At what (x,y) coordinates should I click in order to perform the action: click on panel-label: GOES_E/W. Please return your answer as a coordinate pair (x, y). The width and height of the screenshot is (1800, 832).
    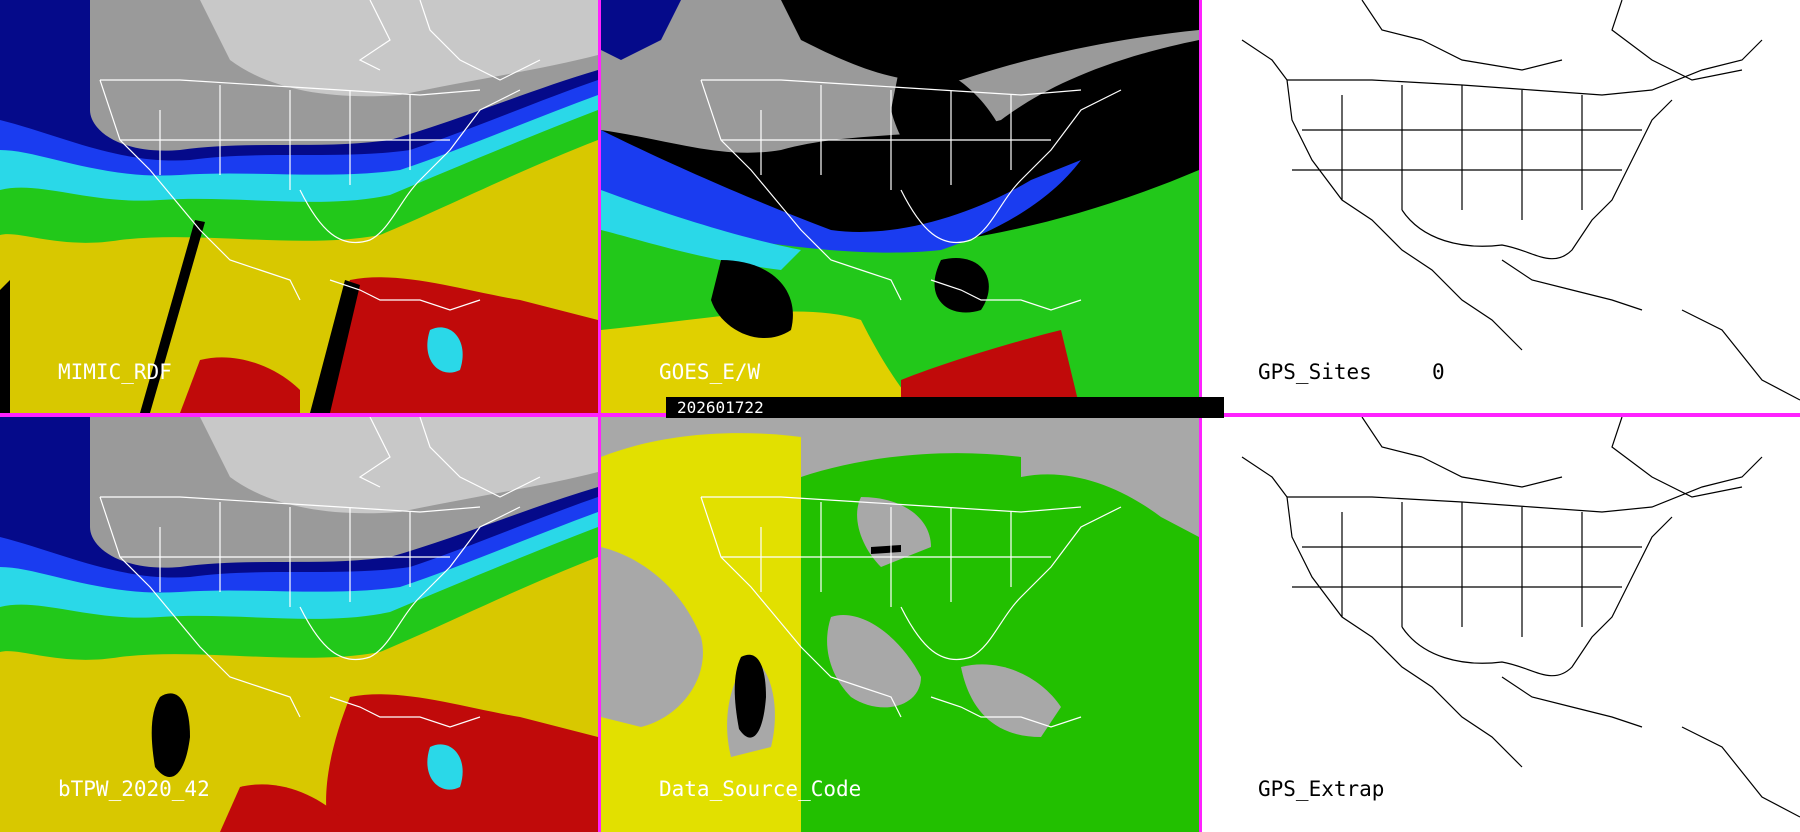
    Looking at the image, I should click on (710, 372).